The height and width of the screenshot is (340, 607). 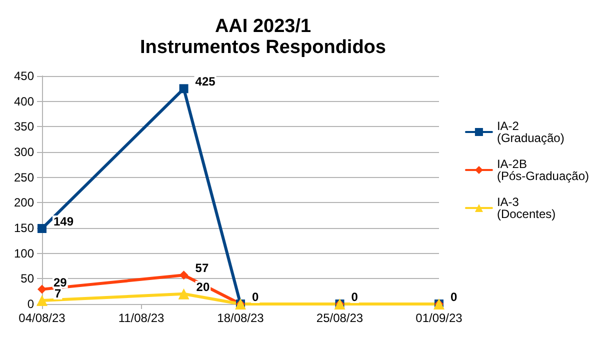 I want to click on chart-subtitle: Instrumentos Respondidos, so click(x=263, y=47).